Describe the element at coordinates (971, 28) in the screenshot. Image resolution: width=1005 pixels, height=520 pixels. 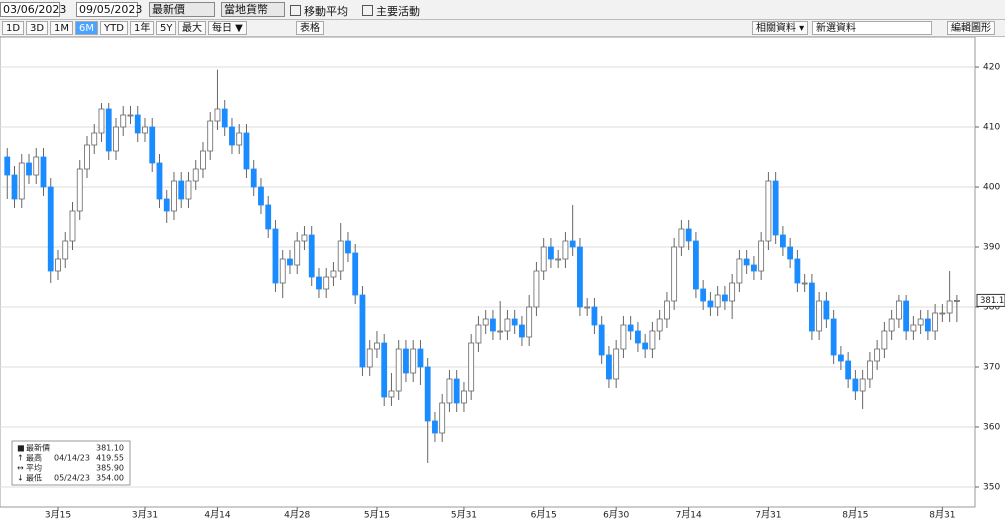
I see `edit-chart-button: 編輯圖形` at that location.